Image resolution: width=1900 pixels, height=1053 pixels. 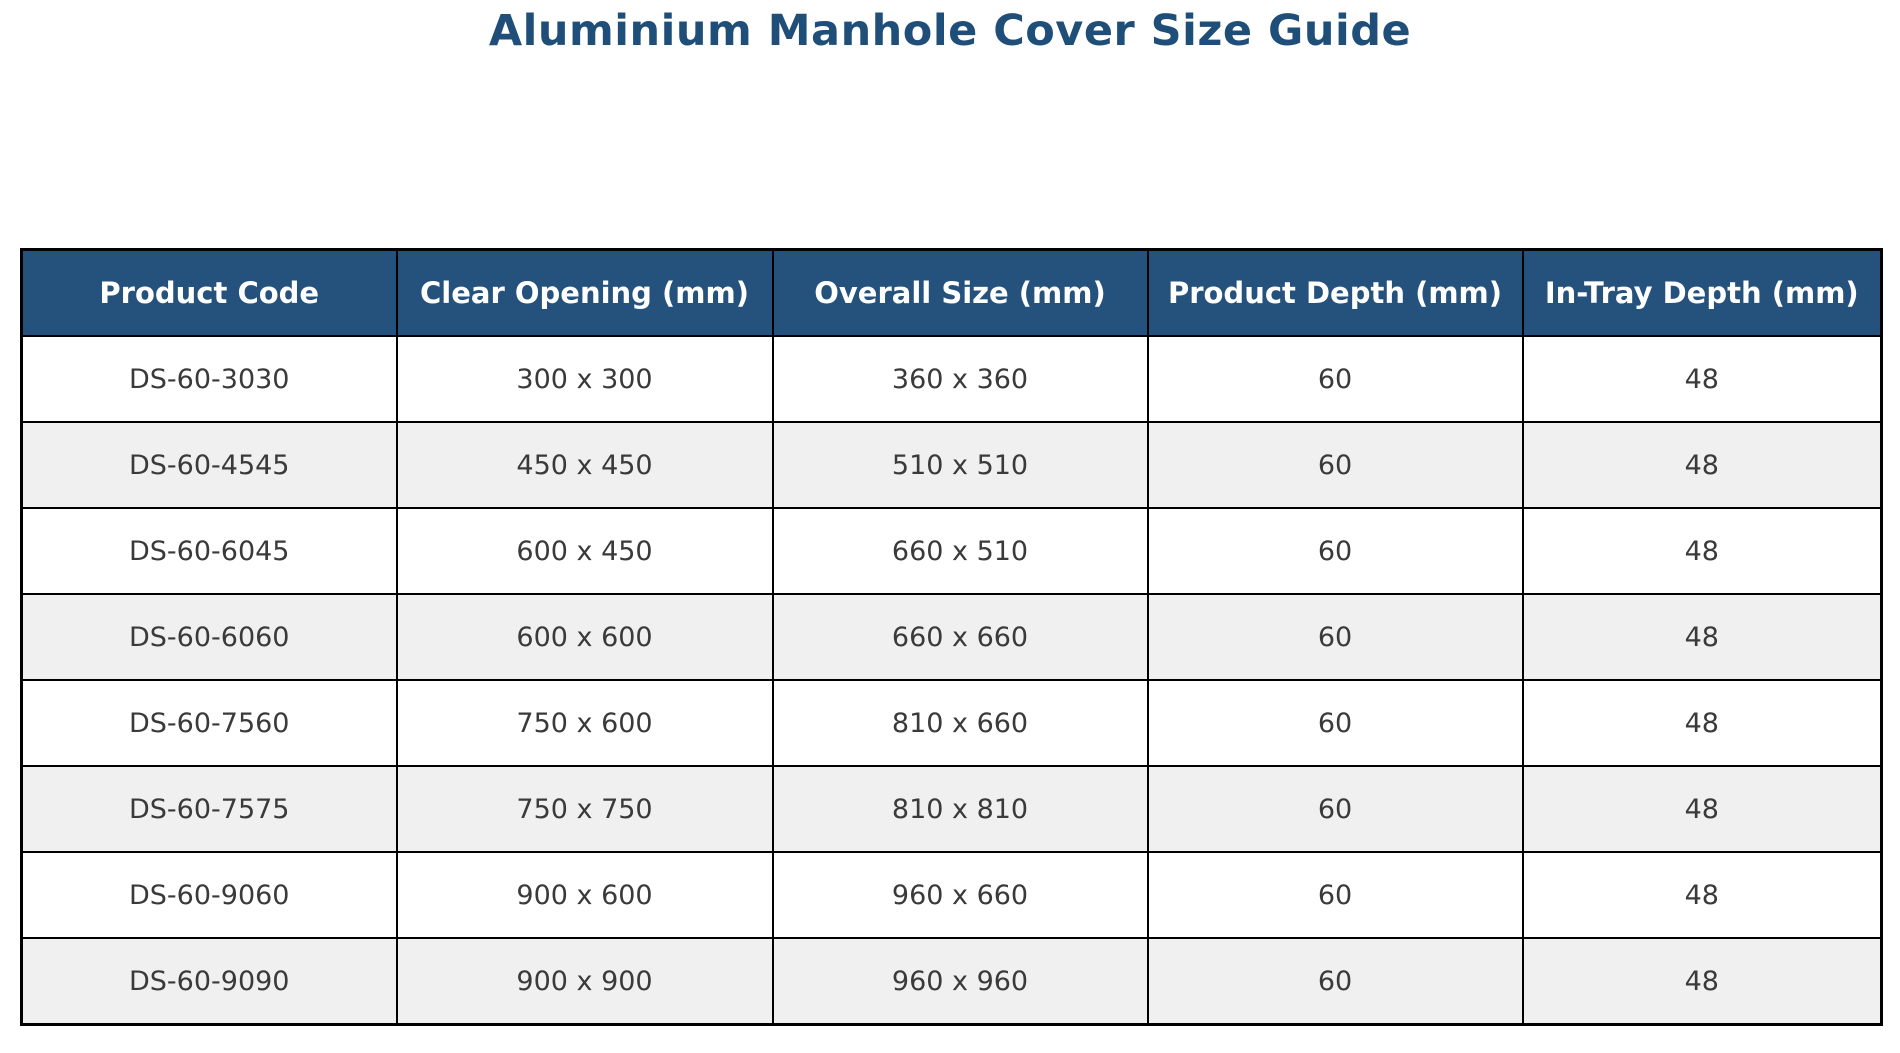 I want to click on table-cell-r0-c3: 60, so click(x=1335, y=379).